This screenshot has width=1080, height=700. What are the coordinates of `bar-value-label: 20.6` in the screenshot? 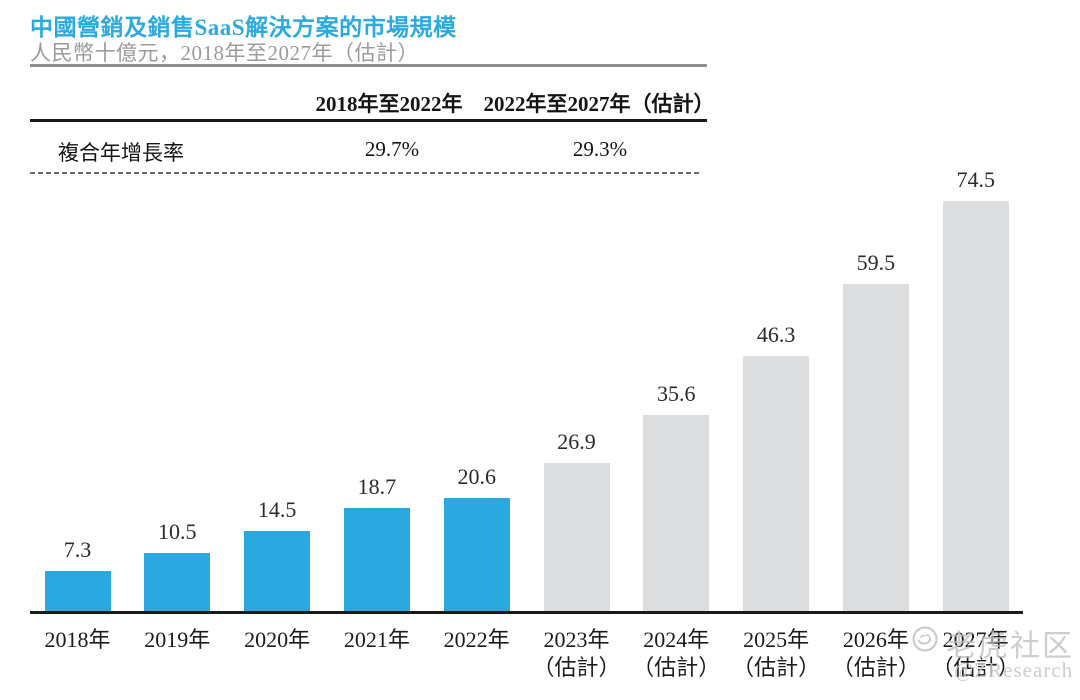 It's located at (476, 476).